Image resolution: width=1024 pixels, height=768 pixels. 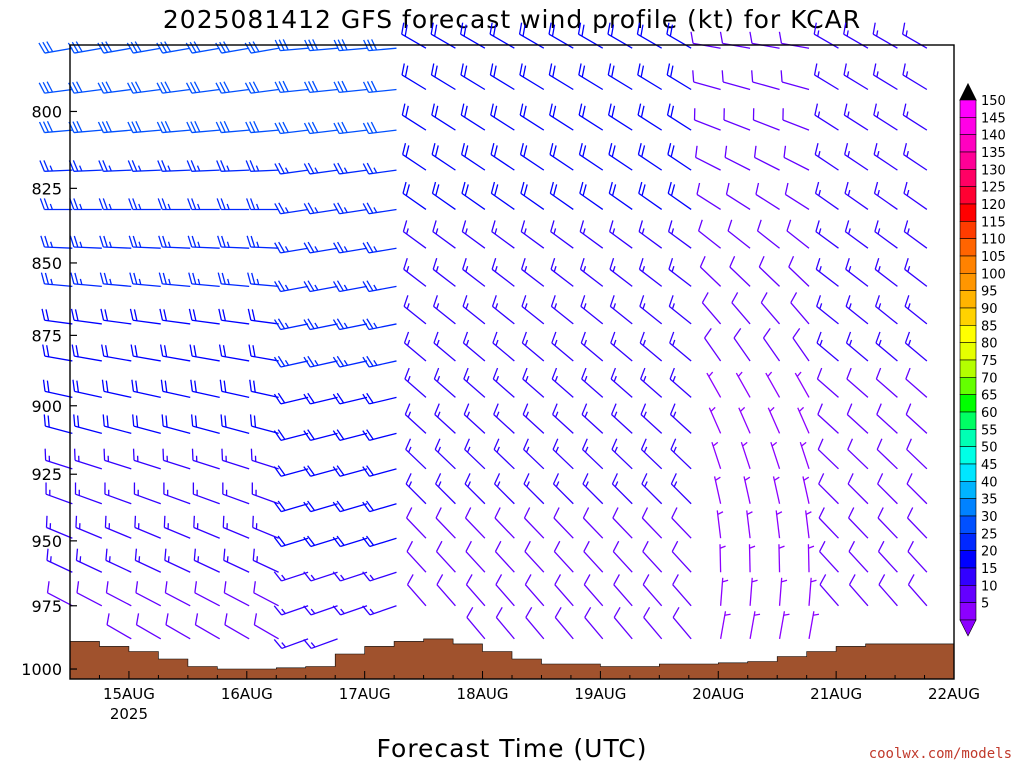 What do you see at coordinates (989, 326) in the screenshot?
I see `colorbar-label: 85` at bounding box center [989, 326].